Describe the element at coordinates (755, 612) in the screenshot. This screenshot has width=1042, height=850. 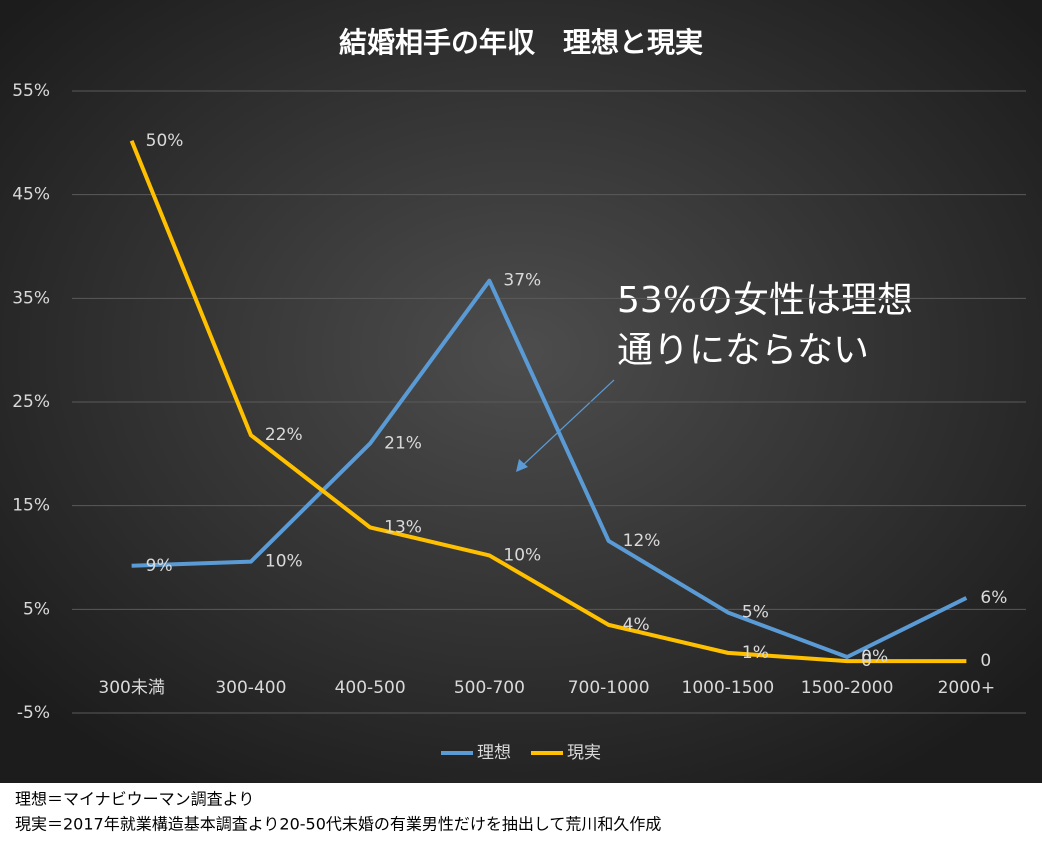
I see `data-label: 5%` at that location.